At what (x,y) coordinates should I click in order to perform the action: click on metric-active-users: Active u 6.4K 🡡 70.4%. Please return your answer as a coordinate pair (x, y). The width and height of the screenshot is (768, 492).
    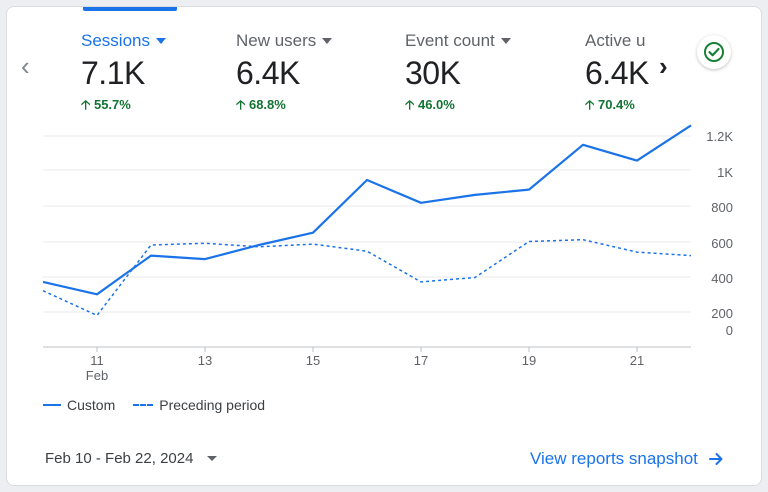
    Looking at the image, I should click on (617, 74).